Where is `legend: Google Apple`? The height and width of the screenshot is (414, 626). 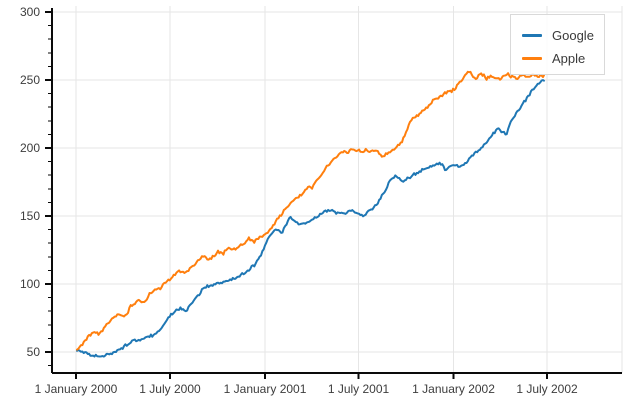 legend: Google Apple is located at coordinates (557, 44).